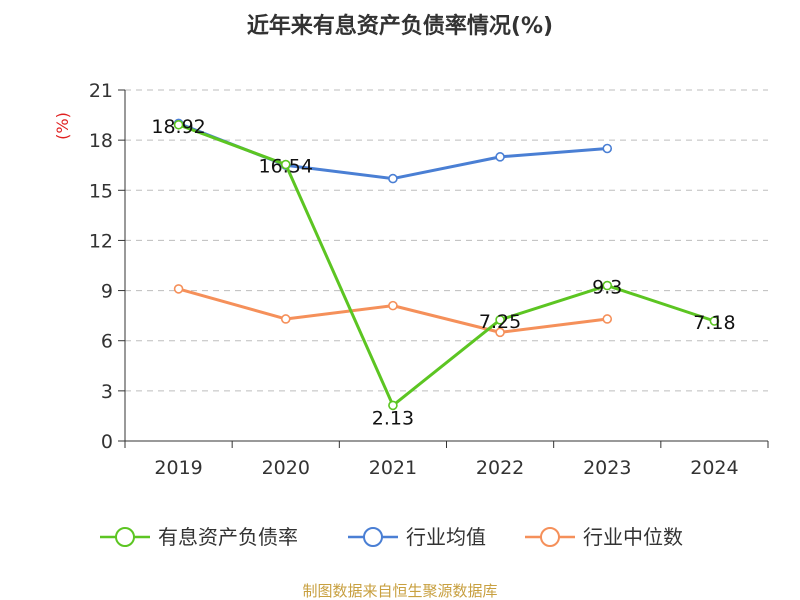 This screenshot has width=800, height=600. Describe the element at coordinates (107, 342) in the screenshot. I see `y-tick-label: 6` at that location.